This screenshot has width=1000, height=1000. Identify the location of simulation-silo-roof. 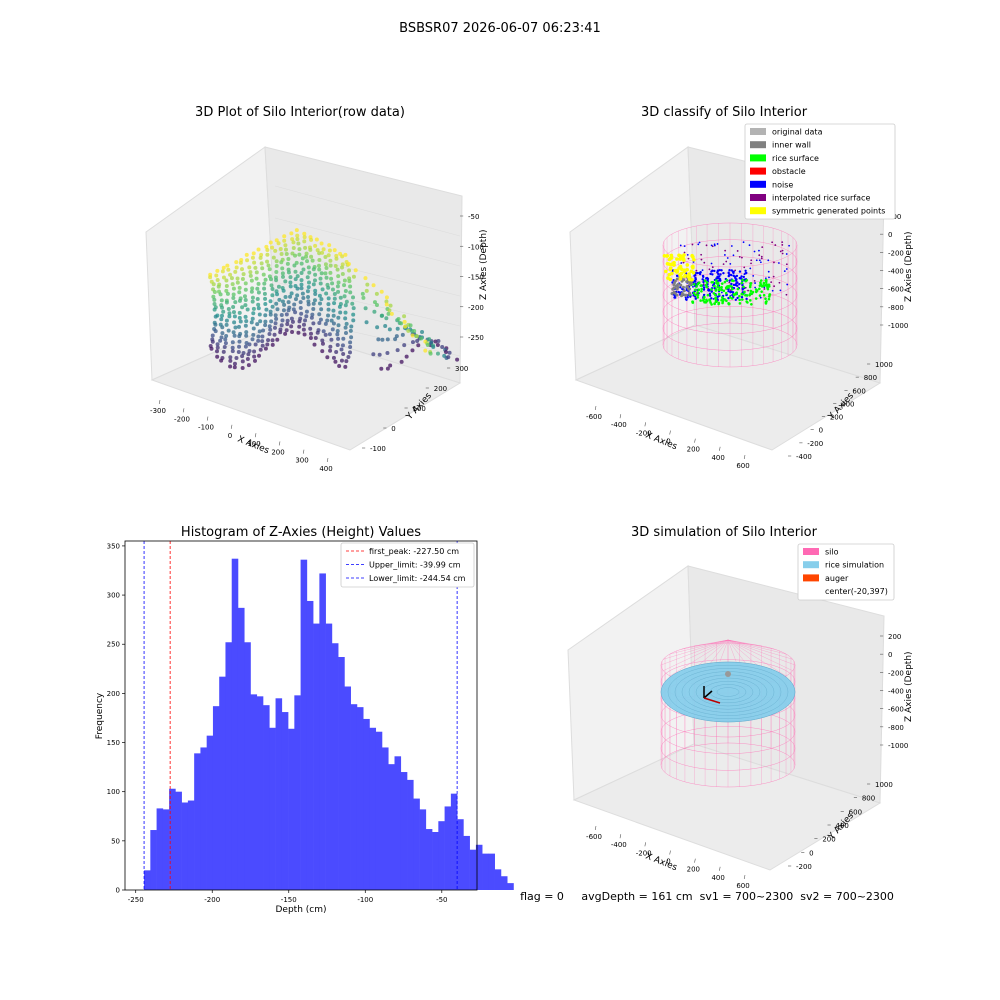
(757, 658).